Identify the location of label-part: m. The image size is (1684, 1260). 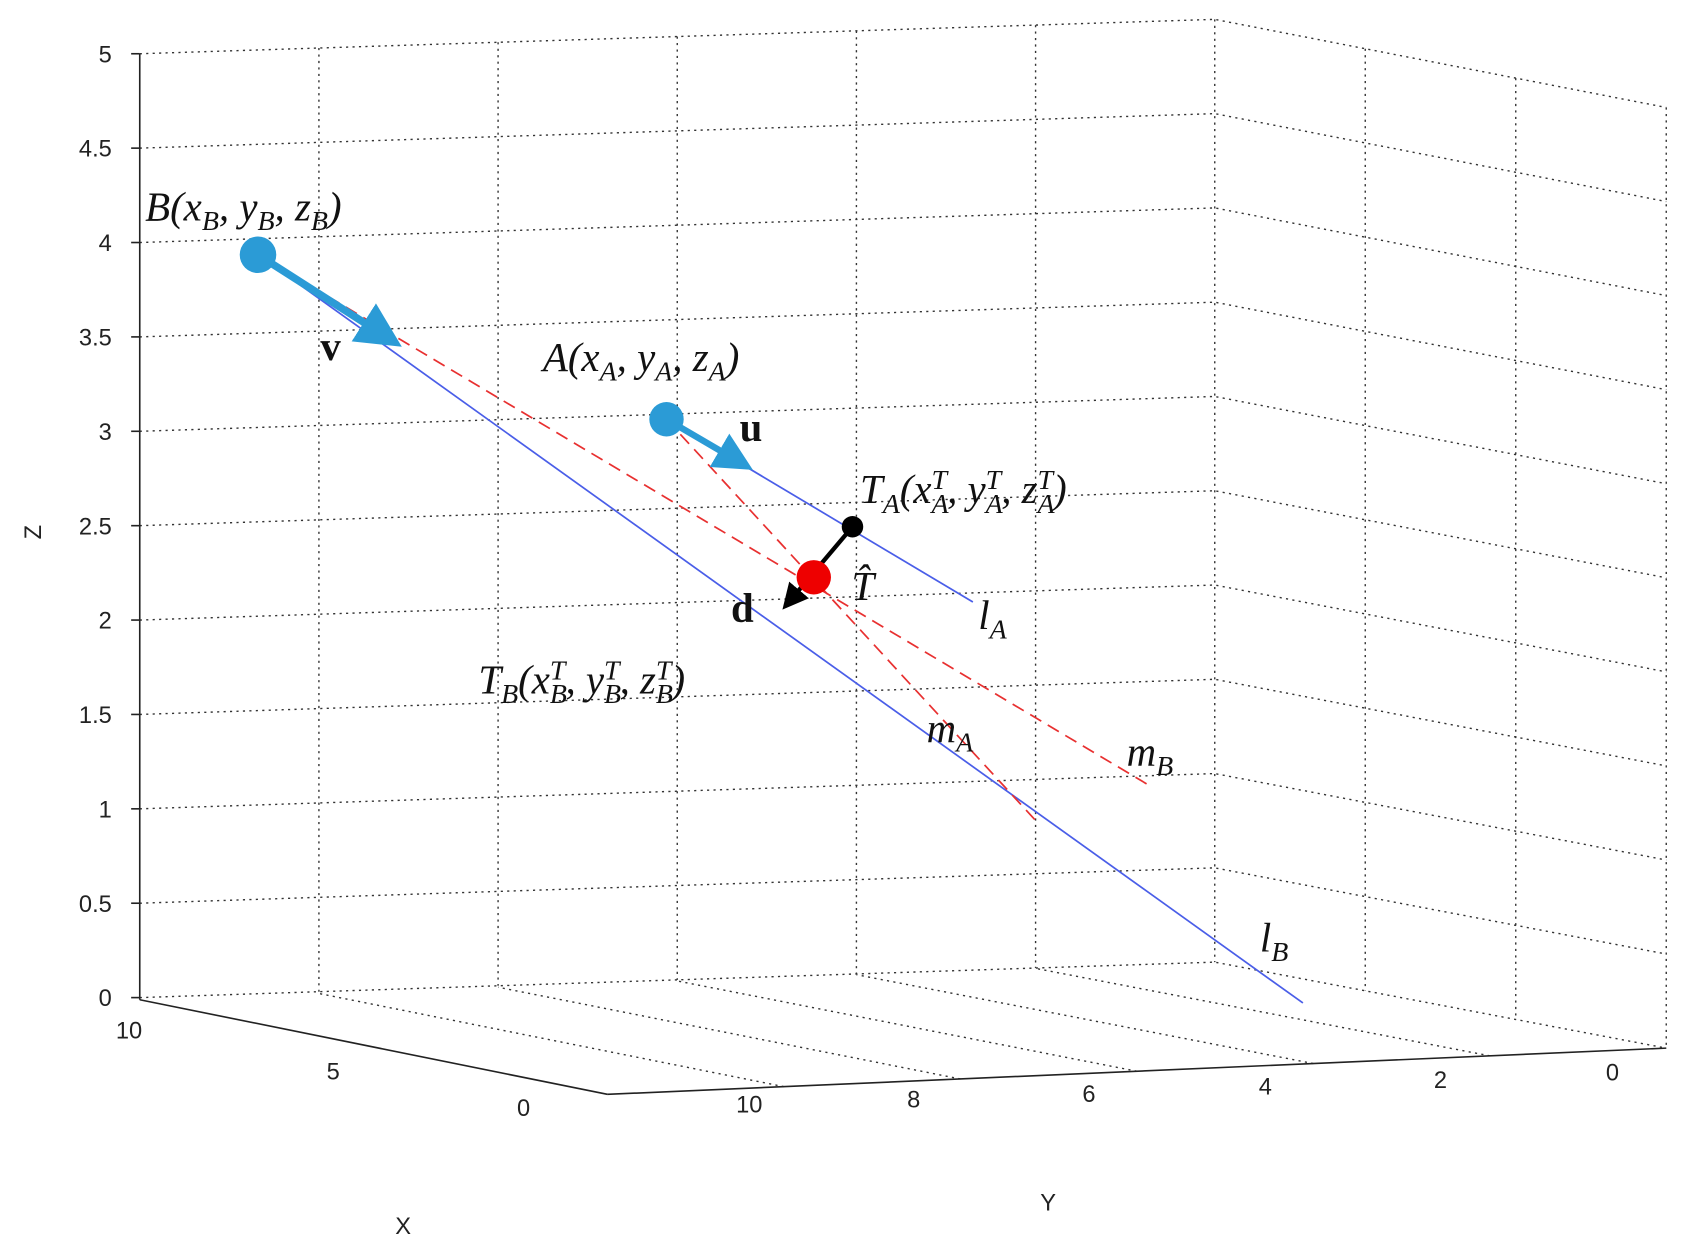
(942, 728).